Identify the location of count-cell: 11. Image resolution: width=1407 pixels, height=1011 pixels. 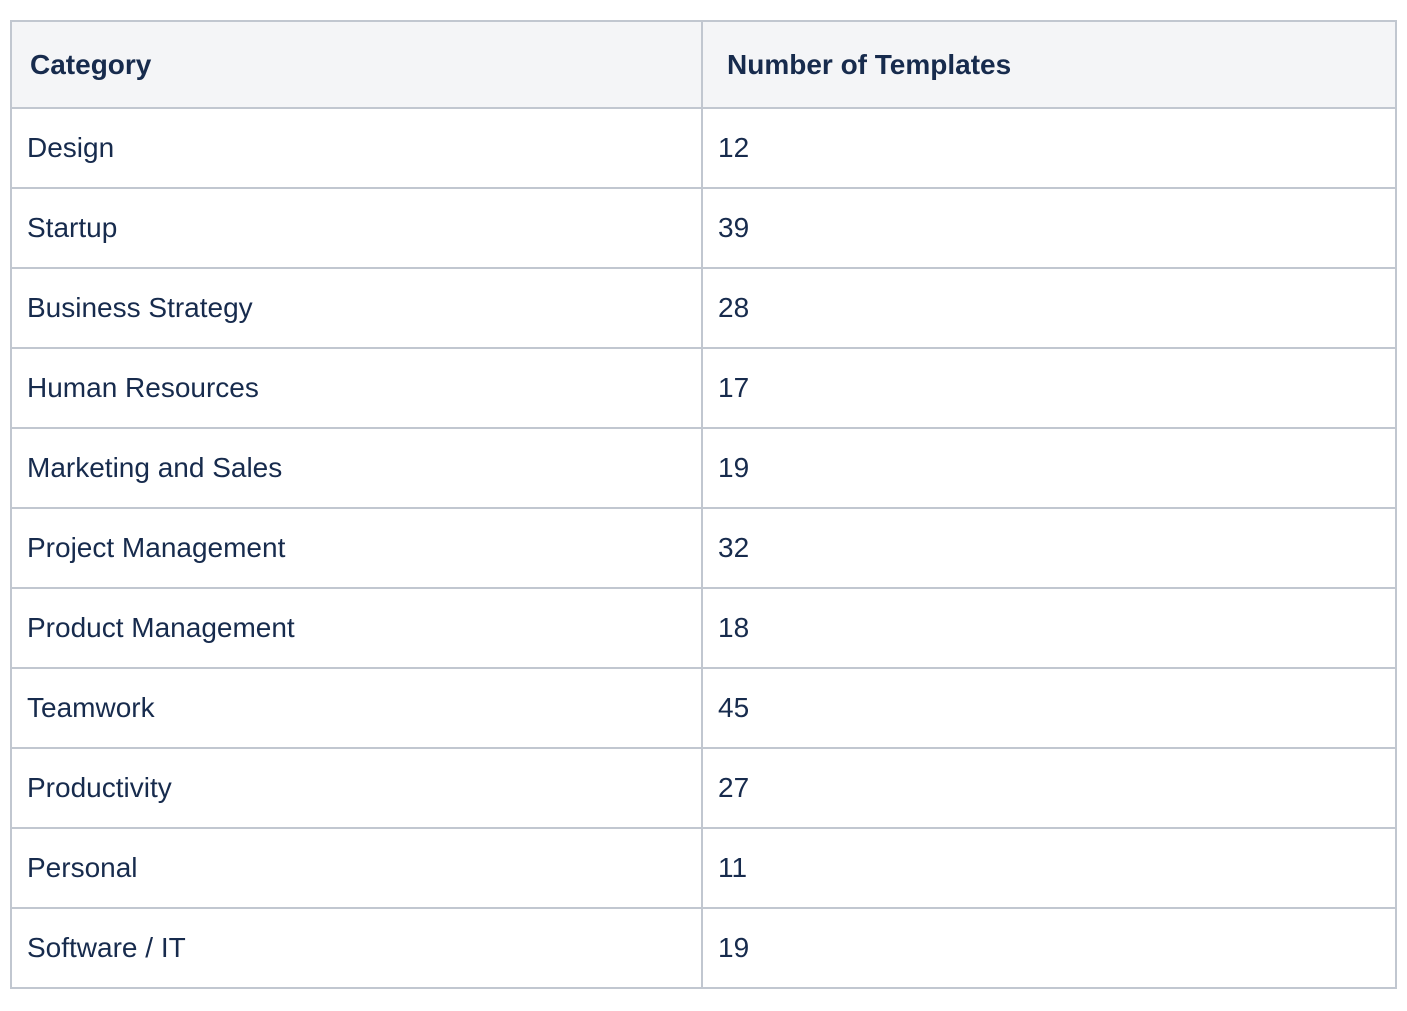
(1049, 868).